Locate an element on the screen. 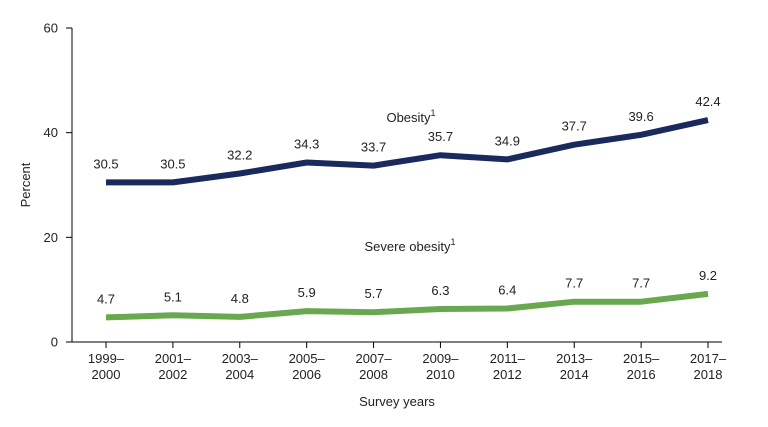  x-tick-label: 2005– 2006 is located at coordinates (307, 366).